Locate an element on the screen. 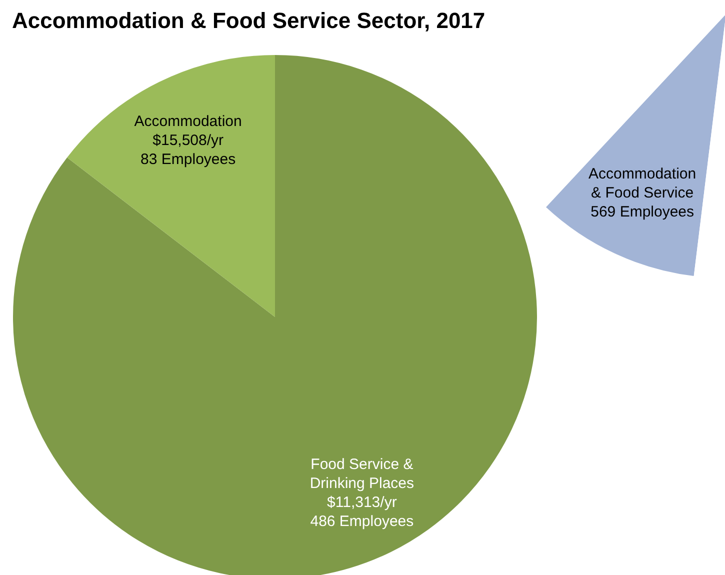 The width and height of the screenshot is (725, 575). slice-label: Accommodation & Food Service 569 Employees is located at coordinates (642, 193).